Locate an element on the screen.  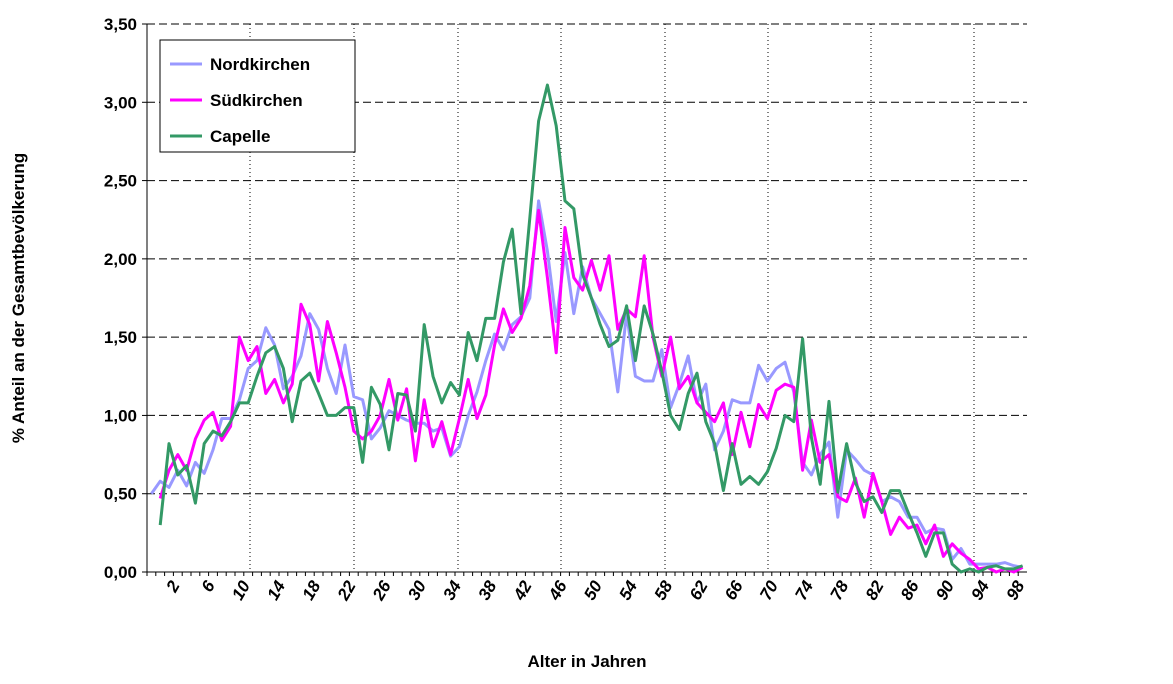
legend-box is located at coordinates (257, 96).